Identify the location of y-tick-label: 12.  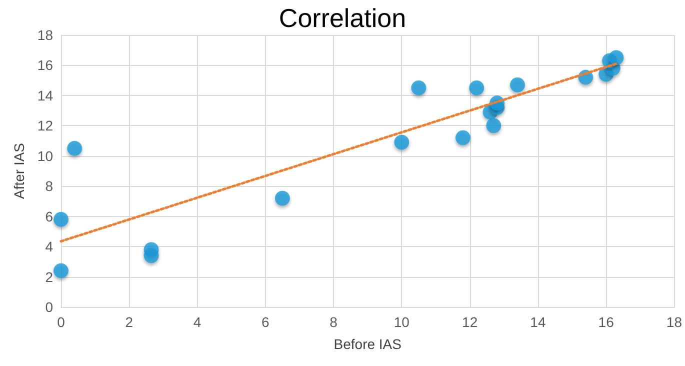
(45, 126).